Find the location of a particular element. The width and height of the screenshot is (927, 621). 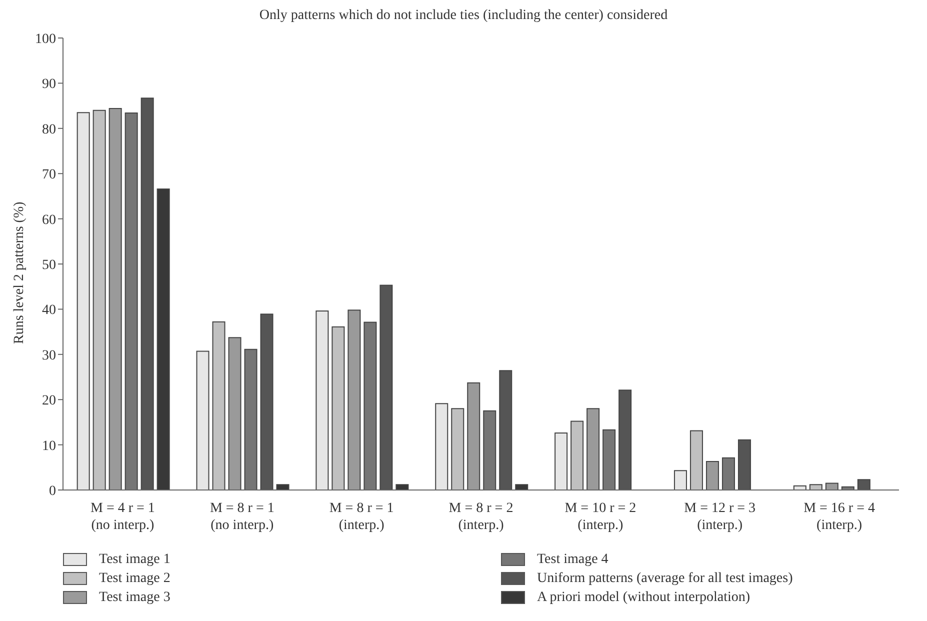

y-tick-label: 30 is located at coordinates (49, 356).